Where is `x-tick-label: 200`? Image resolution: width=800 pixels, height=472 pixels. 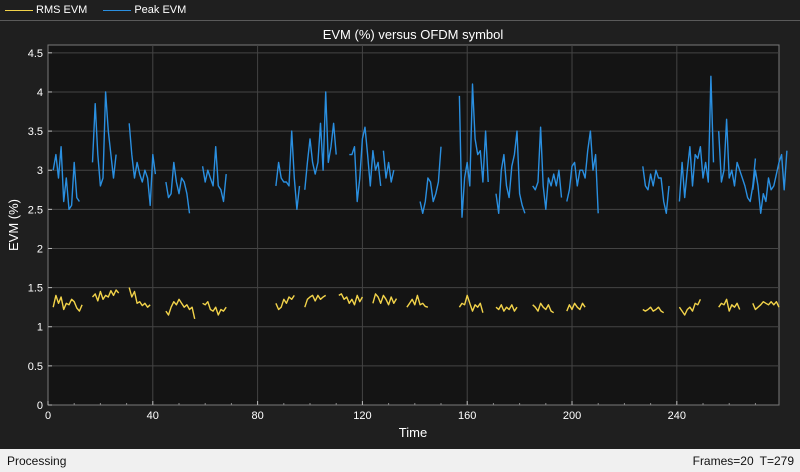
x-tick-label: 200 is located at coordinates (572, 416).